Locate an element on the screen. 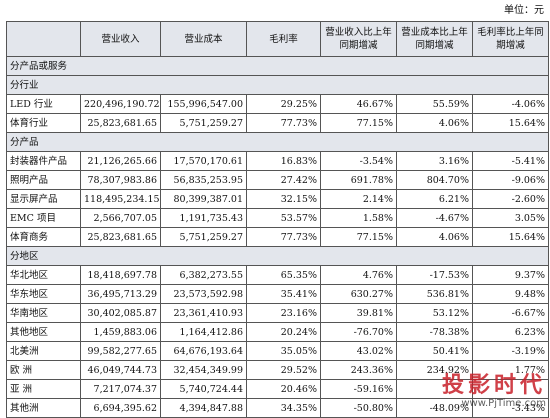 The image size is (550, 418). cell-revenue: 18,418,697.78 is located at coordinates (120, 275).